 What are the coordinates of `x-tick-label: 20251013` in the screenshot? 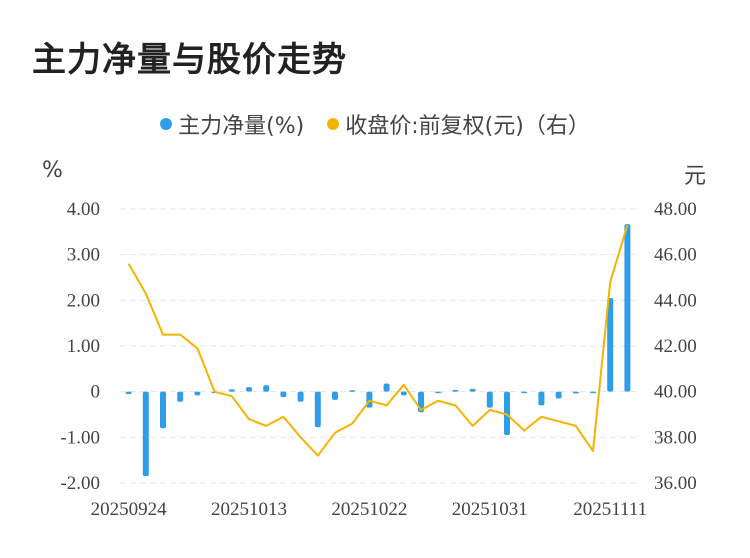 It's located at (249, 509).